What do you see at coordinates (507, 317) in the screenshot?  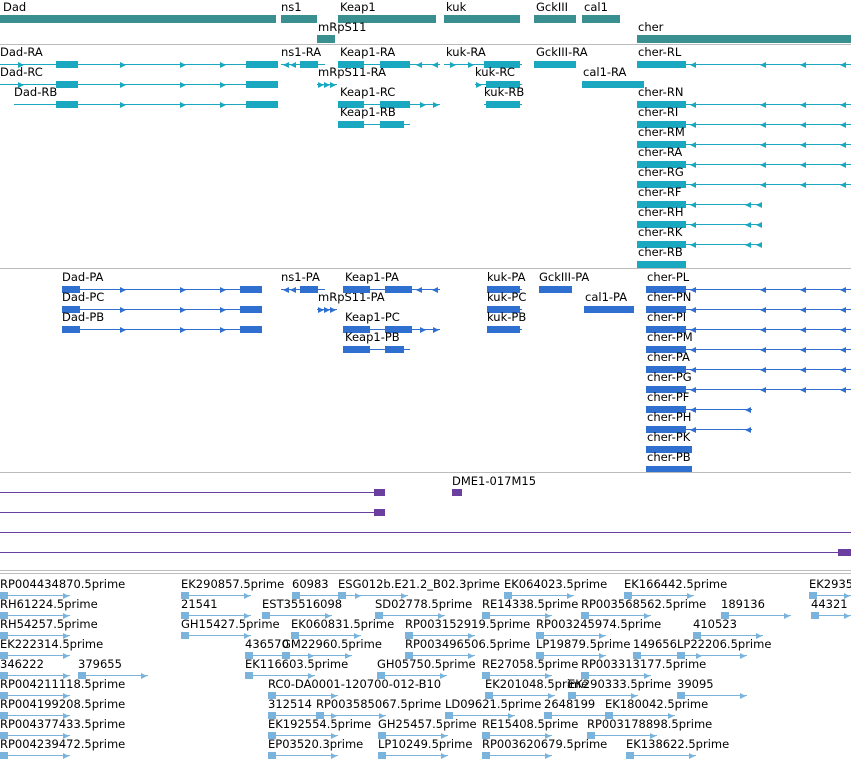 I see `transcript-label: kuk-PB` at bounding box center [507, 317].